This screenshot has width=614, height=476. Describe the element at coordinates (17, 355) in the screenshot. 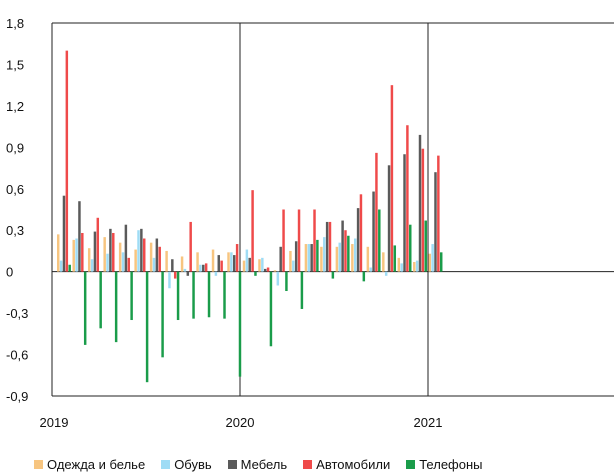

I see `y-tick-label: -0,6` at that location.